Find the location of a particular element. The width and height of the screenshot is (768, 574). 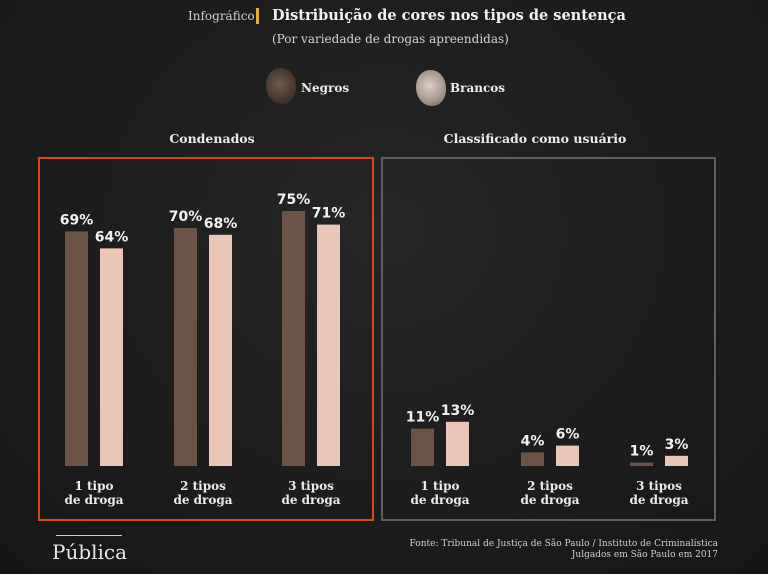

value-label-brancos-usuario-2: 6% is located at coordinates (568, 435).